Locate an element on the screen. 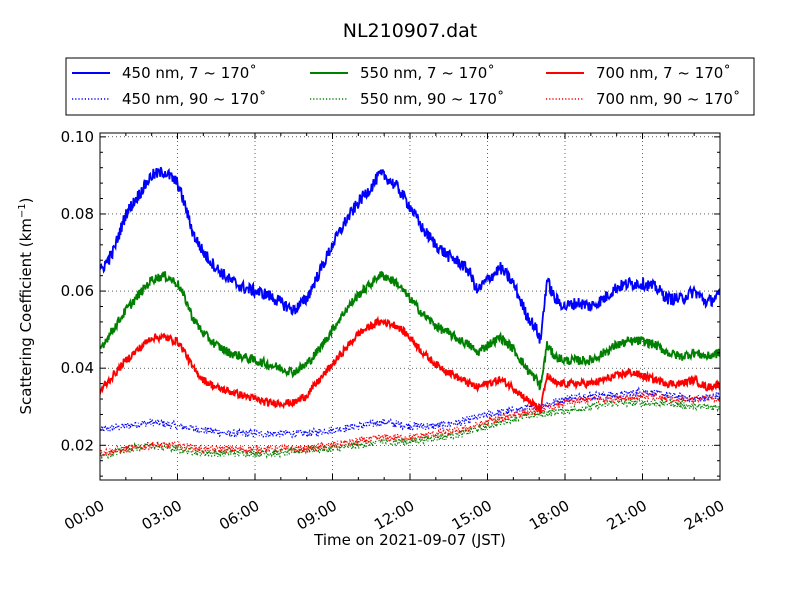  x-tick-label: 00:00 is located at coordinates (84, 515).